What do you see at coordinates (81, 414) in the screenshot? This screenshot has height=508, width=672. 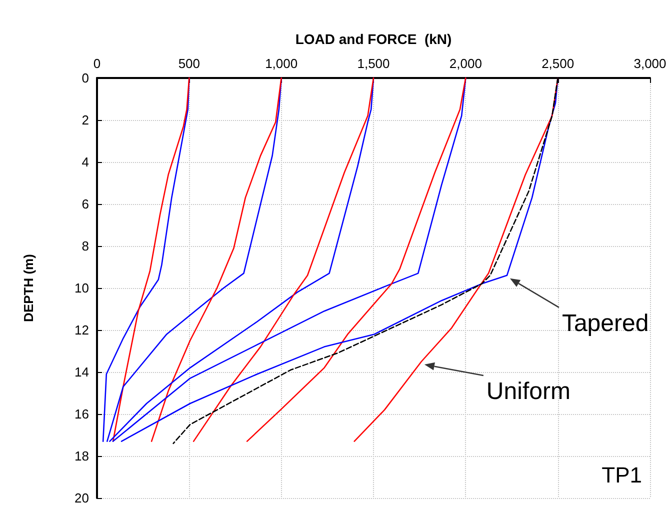 I see `y-tick-label: 16` at bounding box center [81, 414].